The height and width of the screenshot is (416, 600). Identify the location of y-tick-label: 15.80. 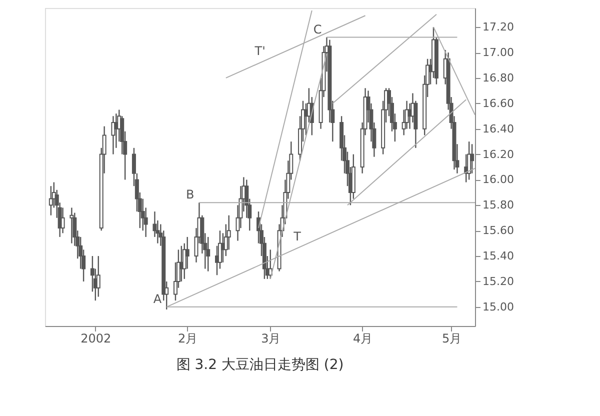
(498, 205).